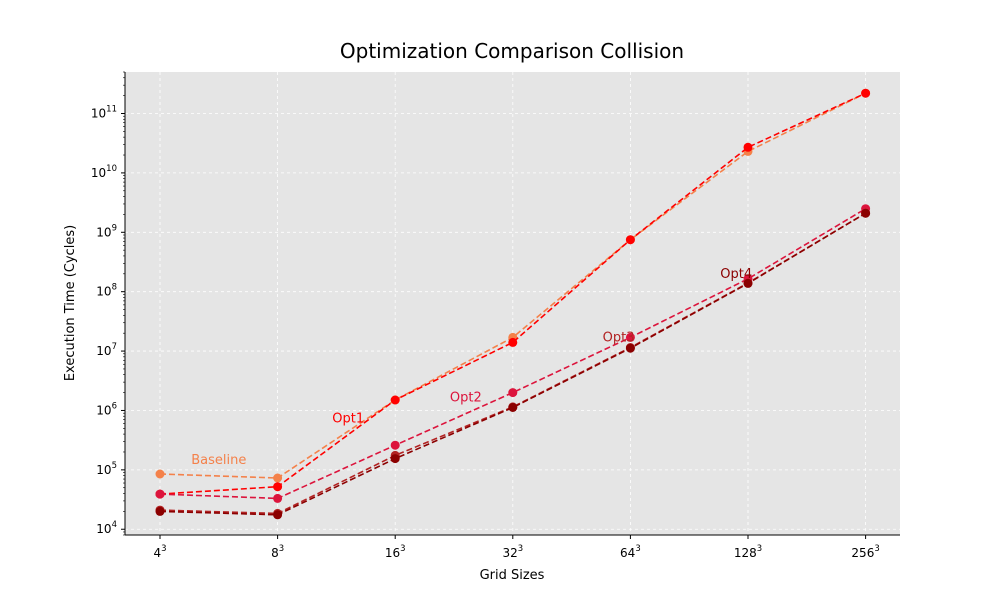  What do you see at coordinates (106, 291) in the screenshot?
I see `y-tick-label: 108` at bounding box center [106, 291].